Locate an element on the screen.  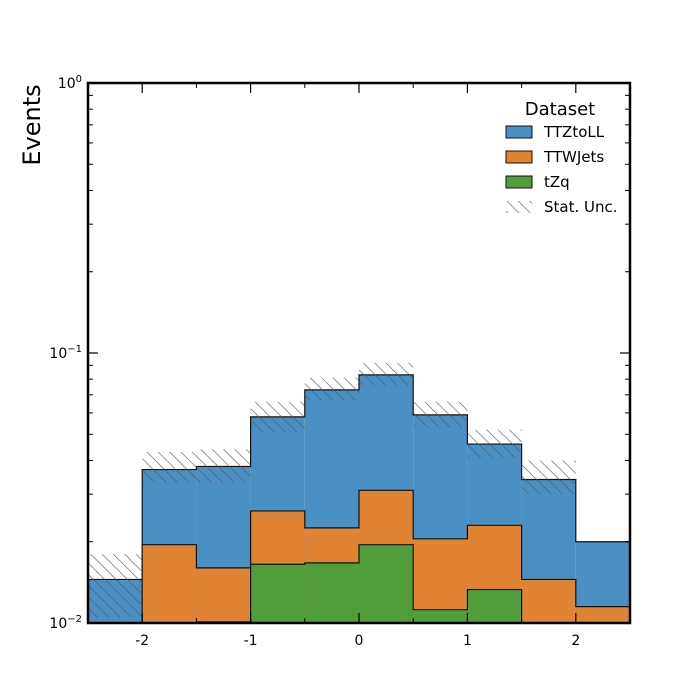
x-tick-label-4: 2 is located at coordinates (575, 641).